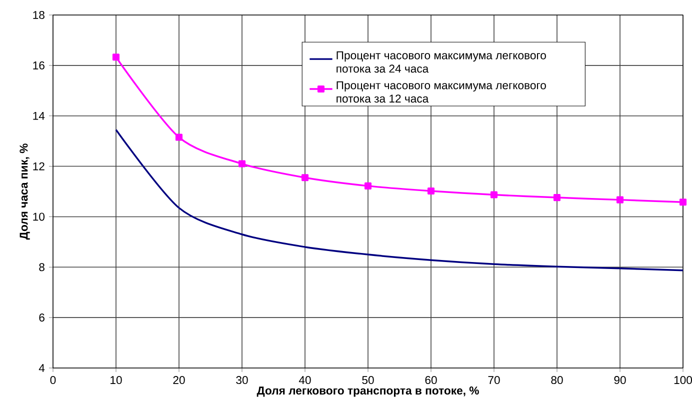 The width and height of the screenshot is (692, 417). Describe the element at coordinates (116, 380) in the screenshot. I see `x-tick-label: 10` at that location.